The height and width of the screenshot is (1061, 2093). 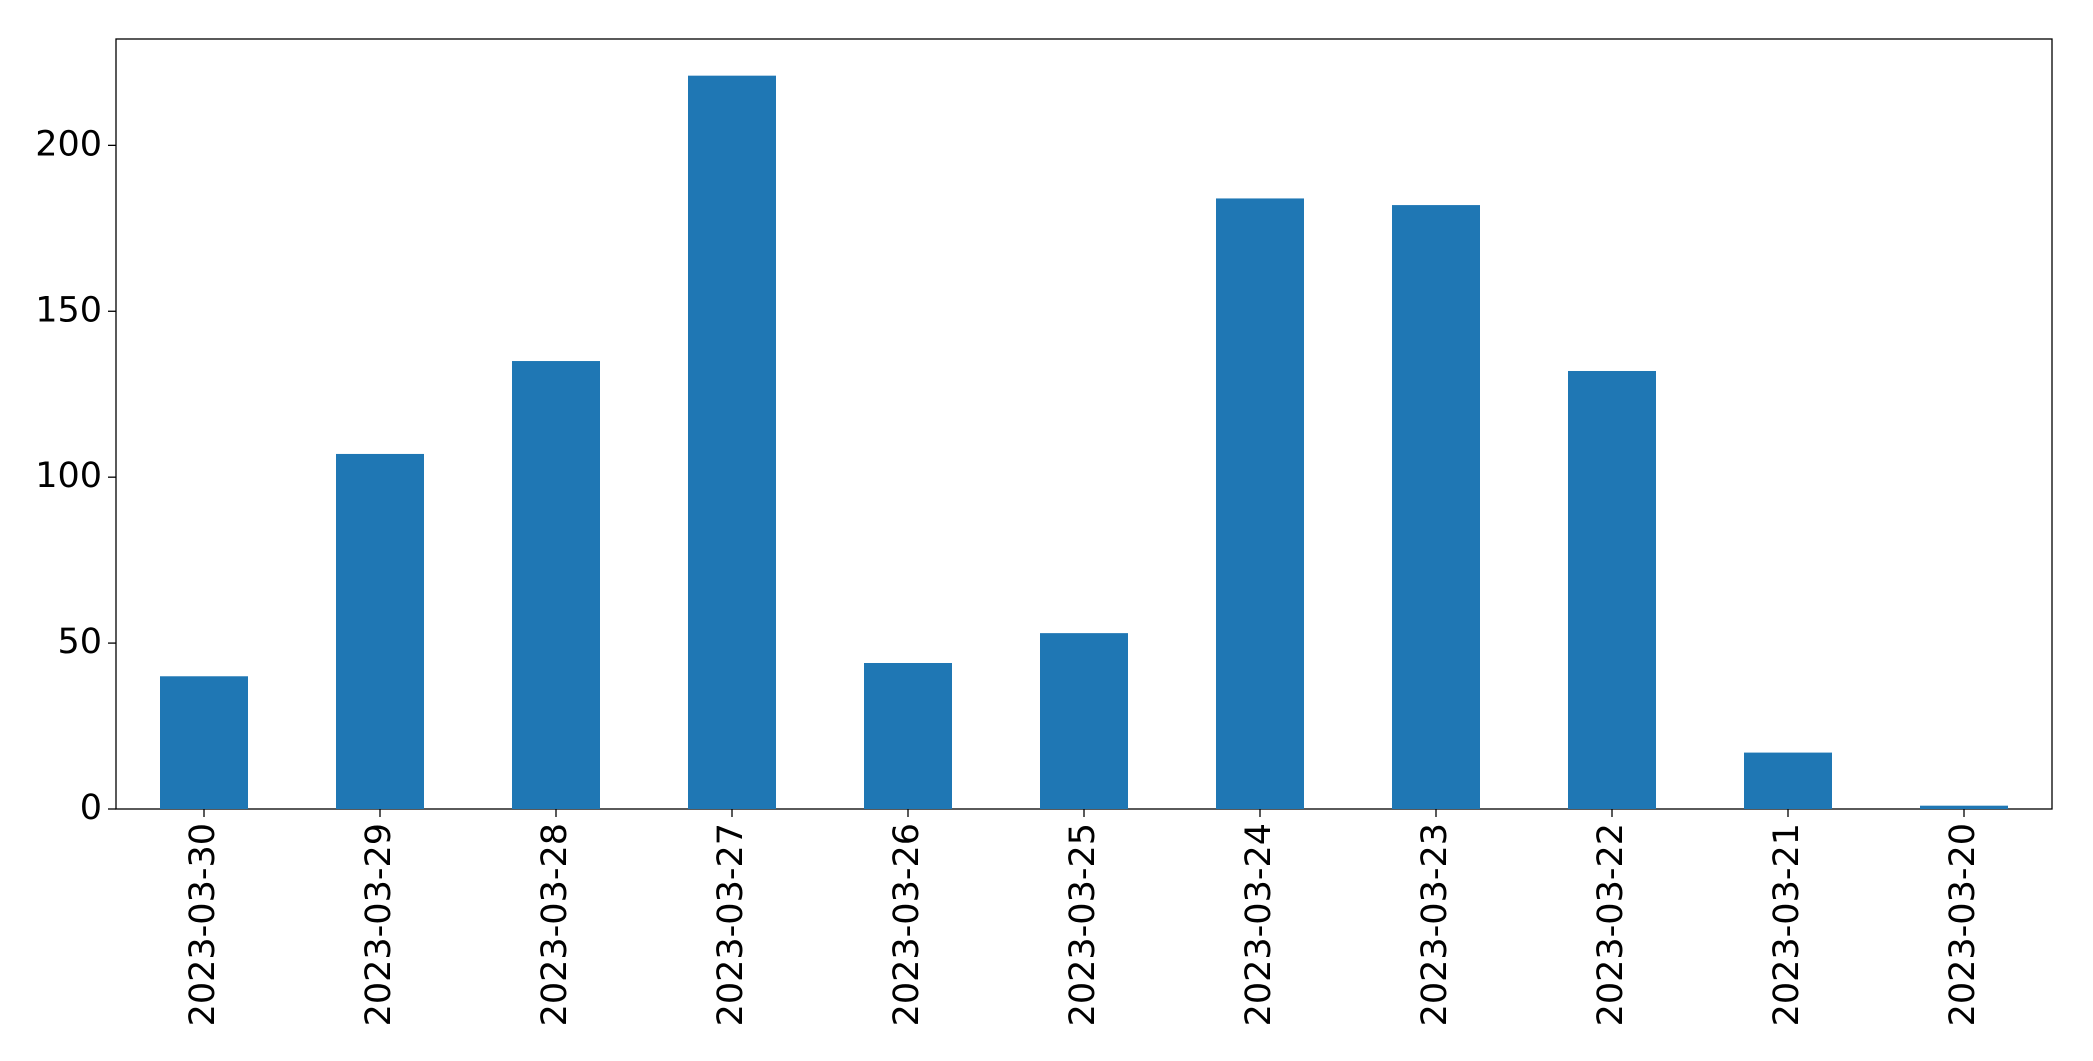 What do you see at coordinates (1787, 924) in the screenshot?
I see `x-tick-label: 2023-03-21` at bounding box center [1787, 924].